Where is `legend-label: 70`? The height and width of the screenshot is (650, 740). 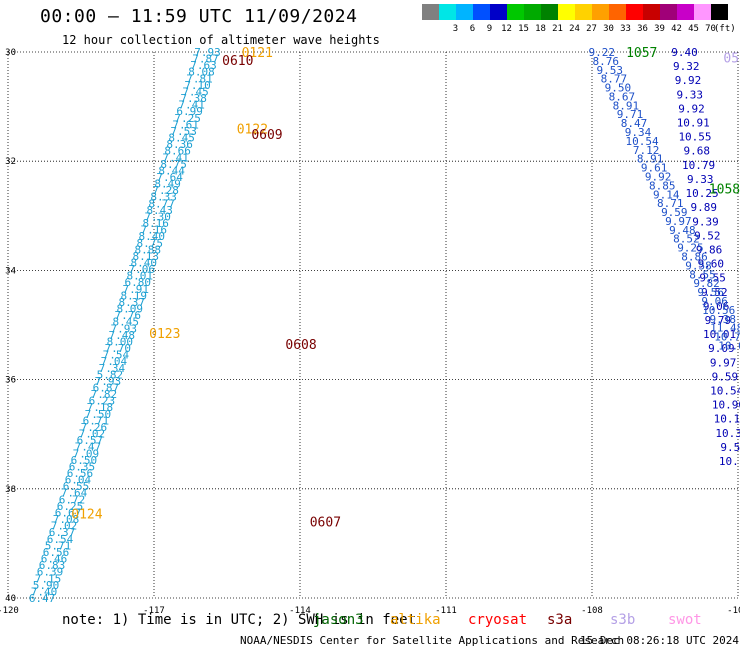 legend-label: 70 is located at coordinates (710, 29).